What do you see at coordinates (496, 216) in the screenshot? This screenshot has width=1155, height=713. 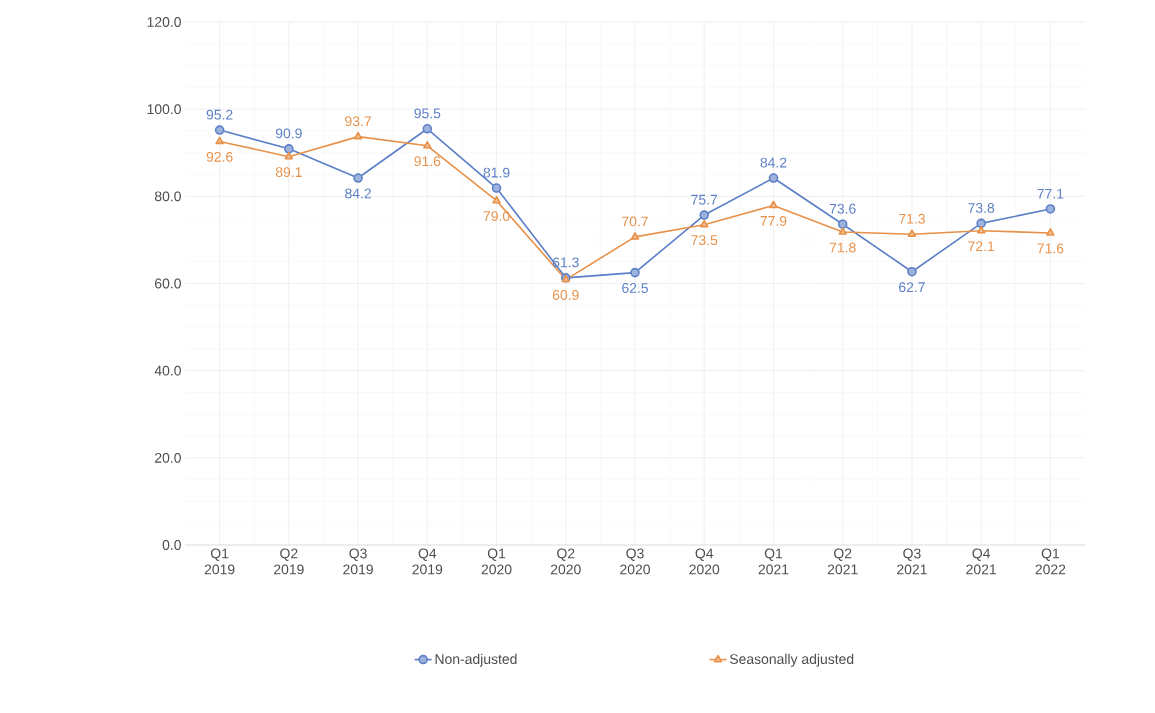 I see `data-label: 79.0` at bounding box center [496, 216].